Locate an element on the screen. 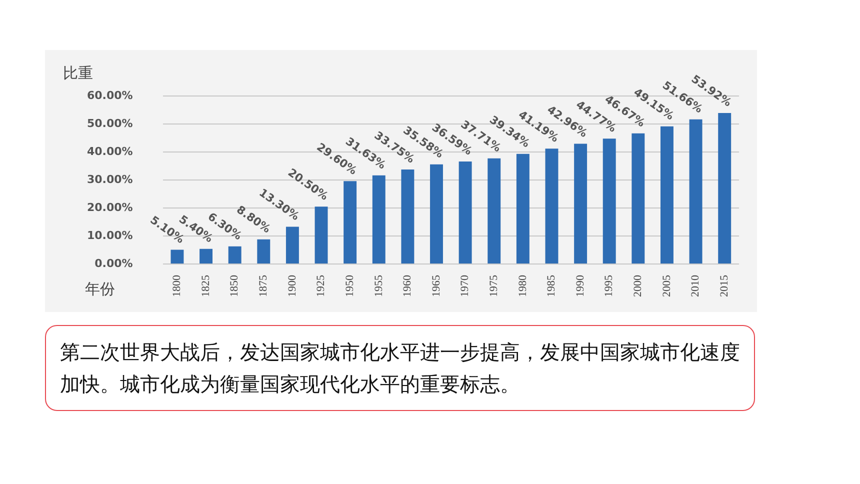 This screenshot has height=484, width=860. x-tick-label: 1825 is located at coordinates (206, 285).